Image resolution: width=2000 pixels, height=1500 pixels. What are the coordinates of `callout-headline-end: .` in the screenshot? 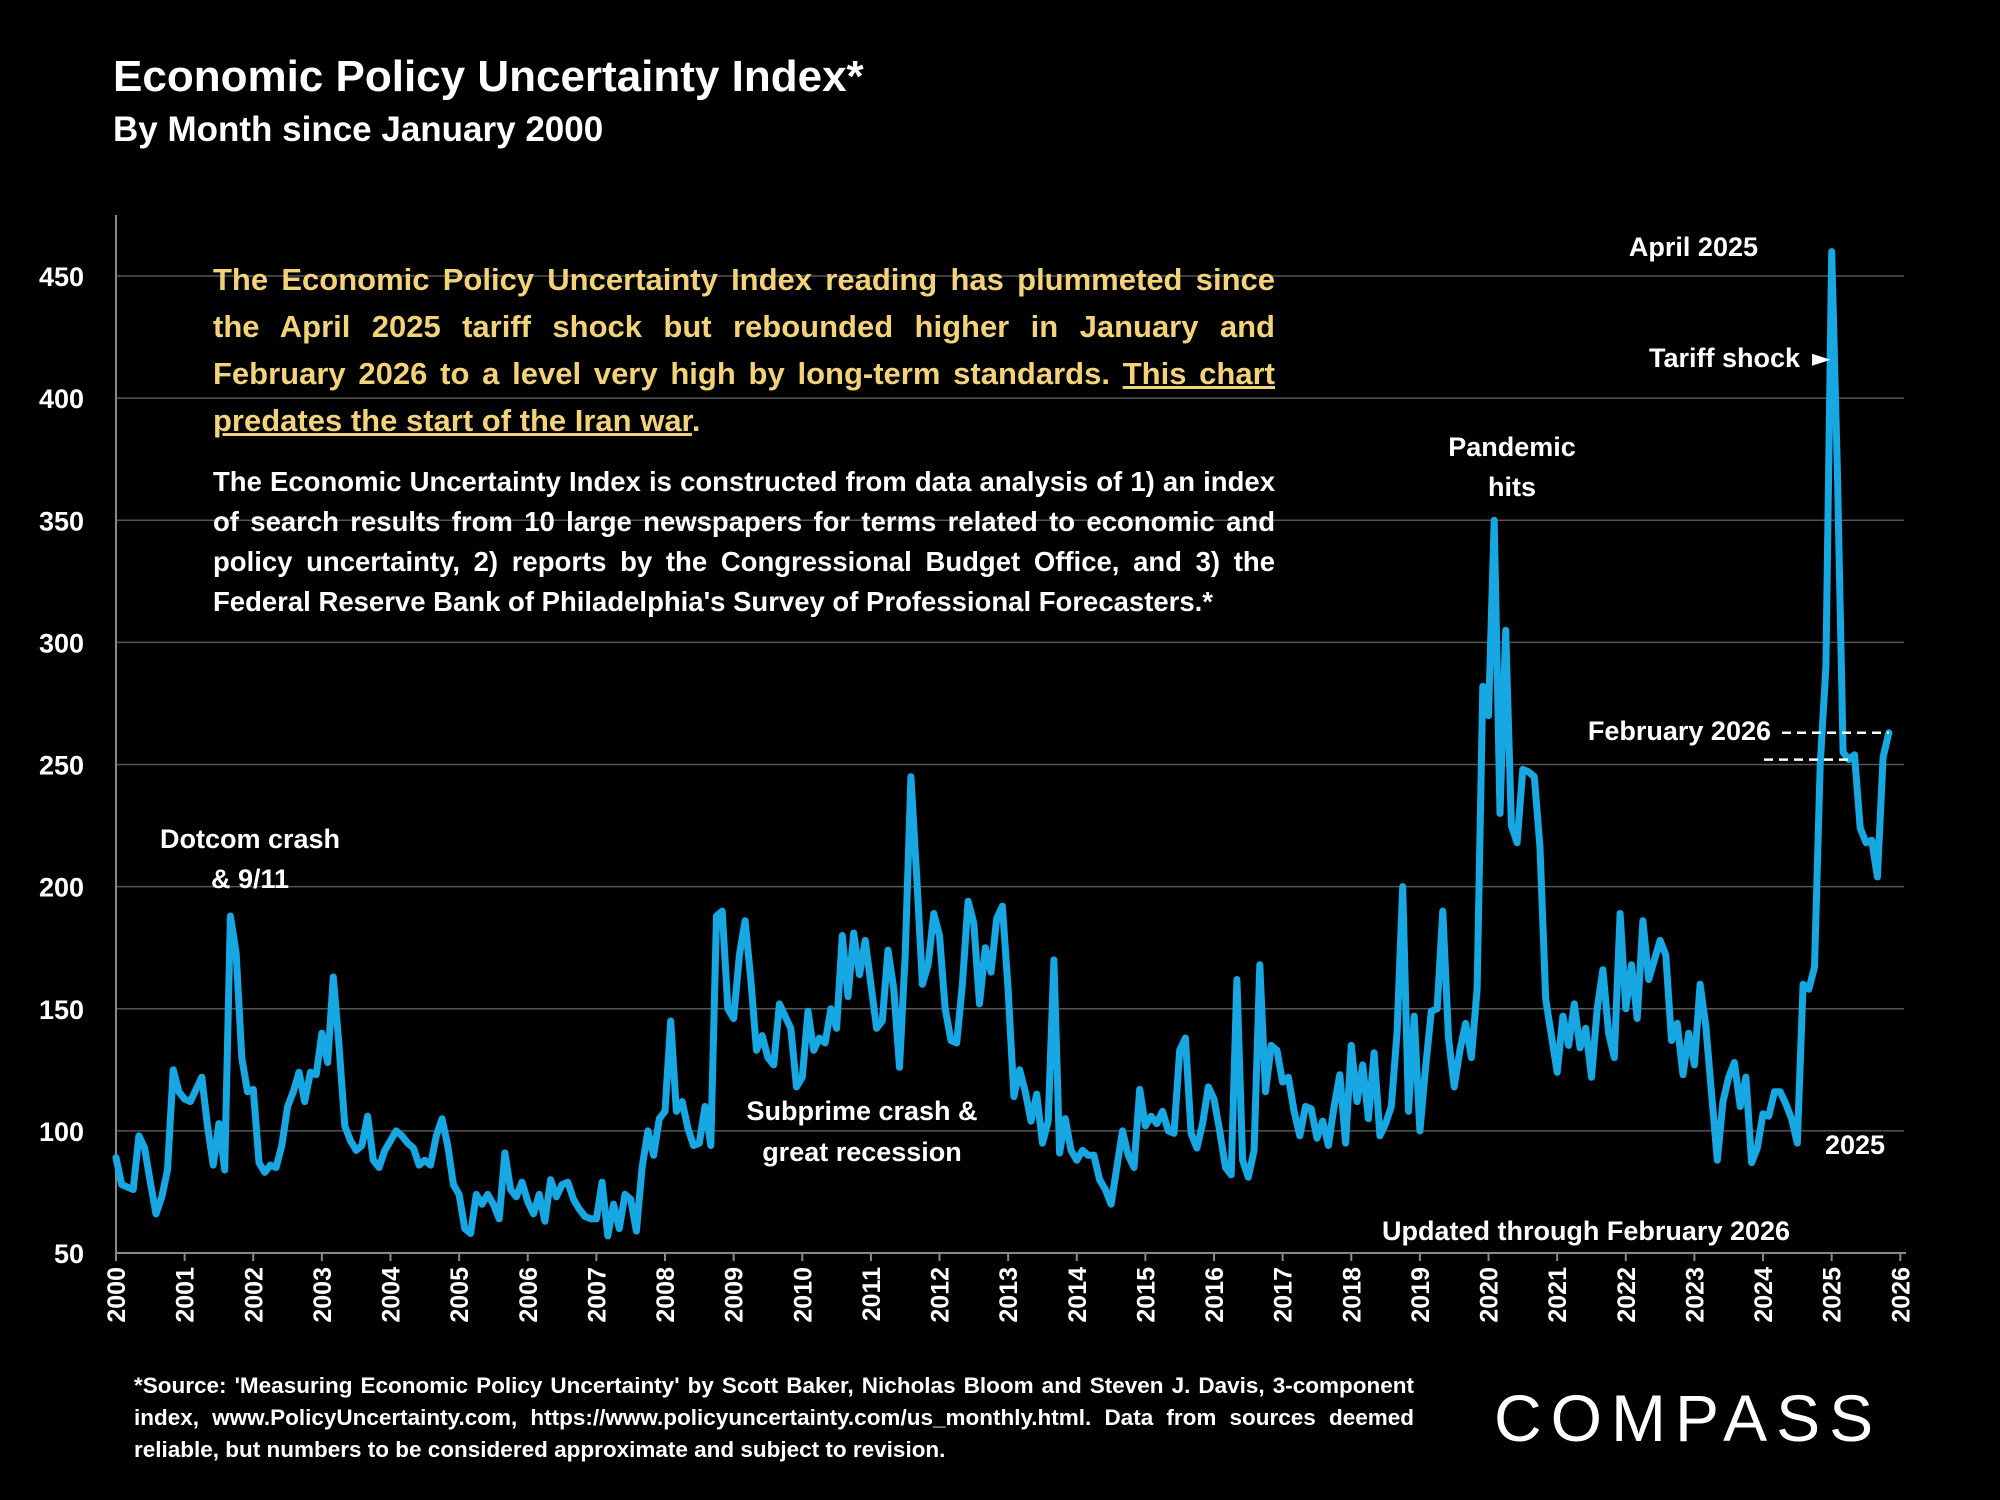 It's located at (696, 420).